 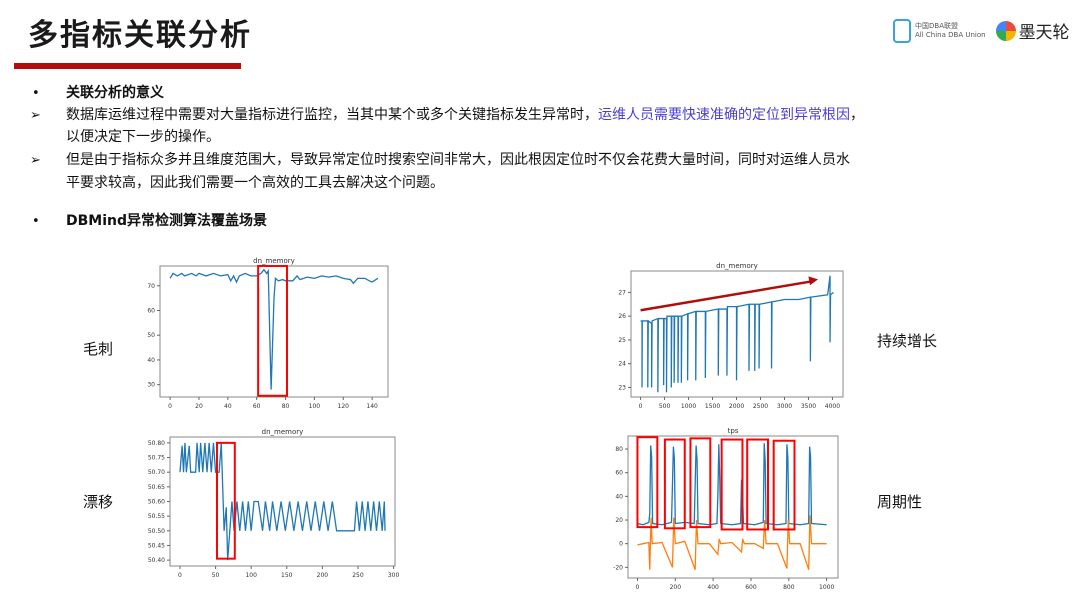 I want to click on page-title: 多指标关联分析, so click(x=140, y=35).